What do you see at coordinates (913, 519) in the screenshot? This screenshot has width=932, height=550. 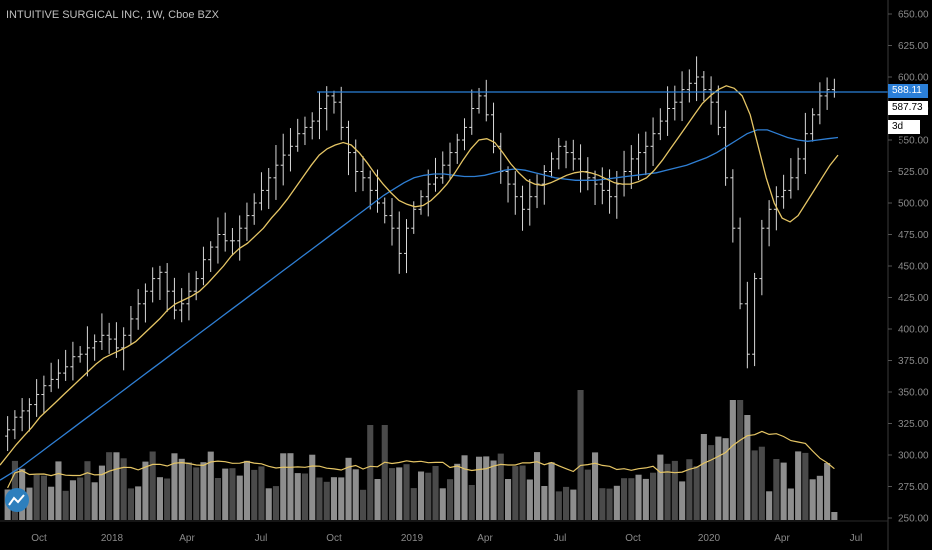 I see `price-tick-label: 250.00` at bounding box center [913, 519].